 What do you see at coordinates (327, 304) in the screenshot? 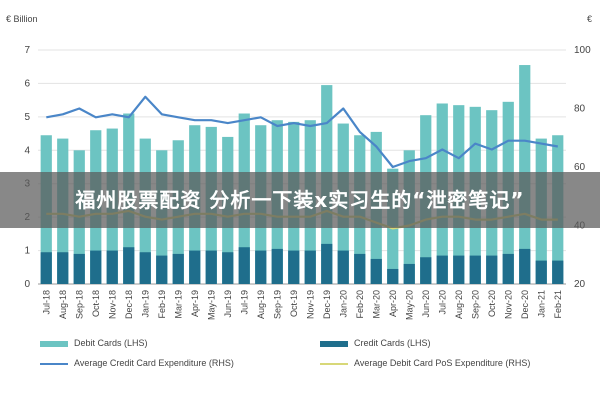
I see `x-tick-label: Dec-19` at bounding box center [327, 304].